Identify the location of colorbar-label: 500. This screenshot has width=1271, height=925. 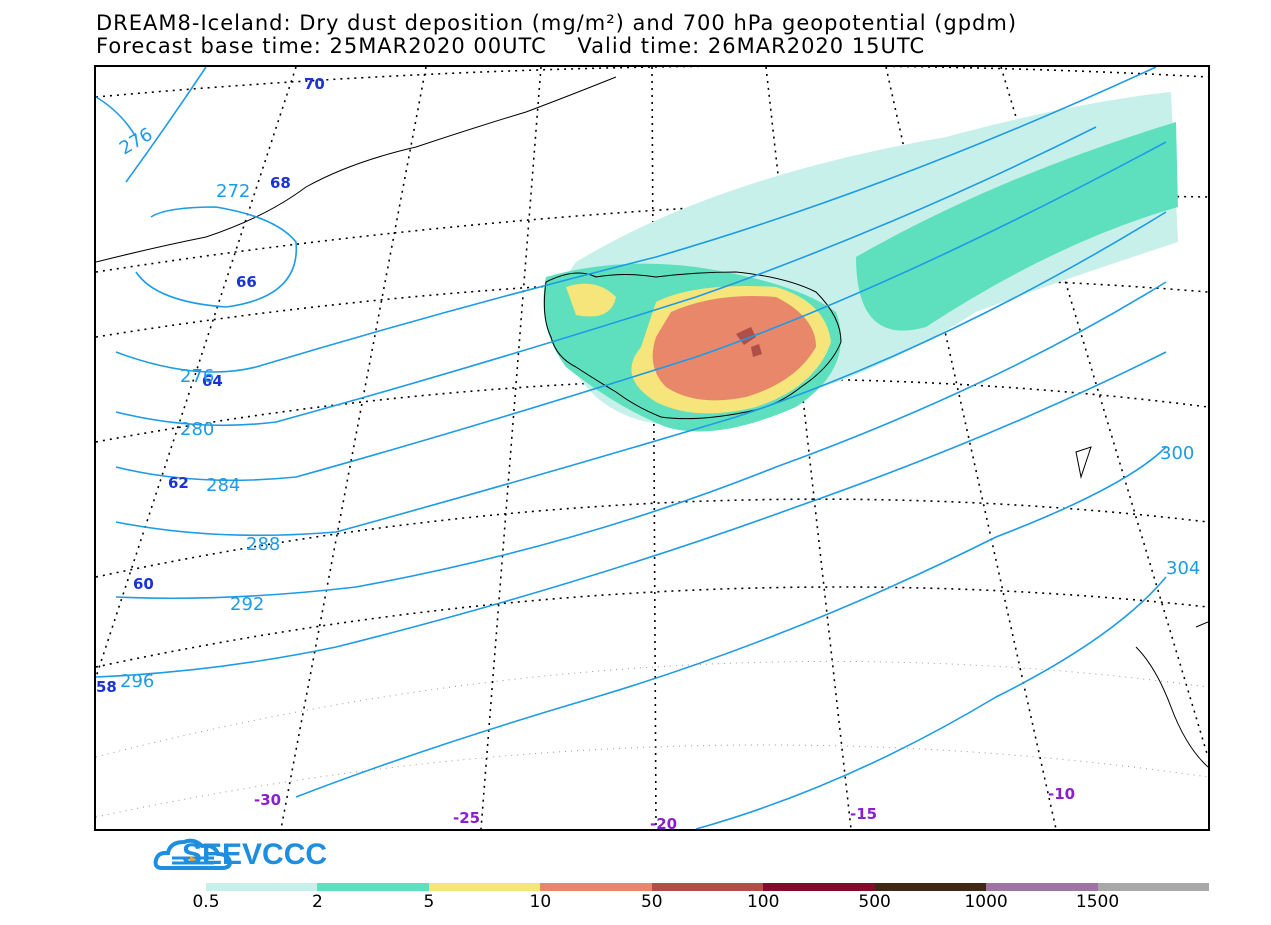
(874, 902).